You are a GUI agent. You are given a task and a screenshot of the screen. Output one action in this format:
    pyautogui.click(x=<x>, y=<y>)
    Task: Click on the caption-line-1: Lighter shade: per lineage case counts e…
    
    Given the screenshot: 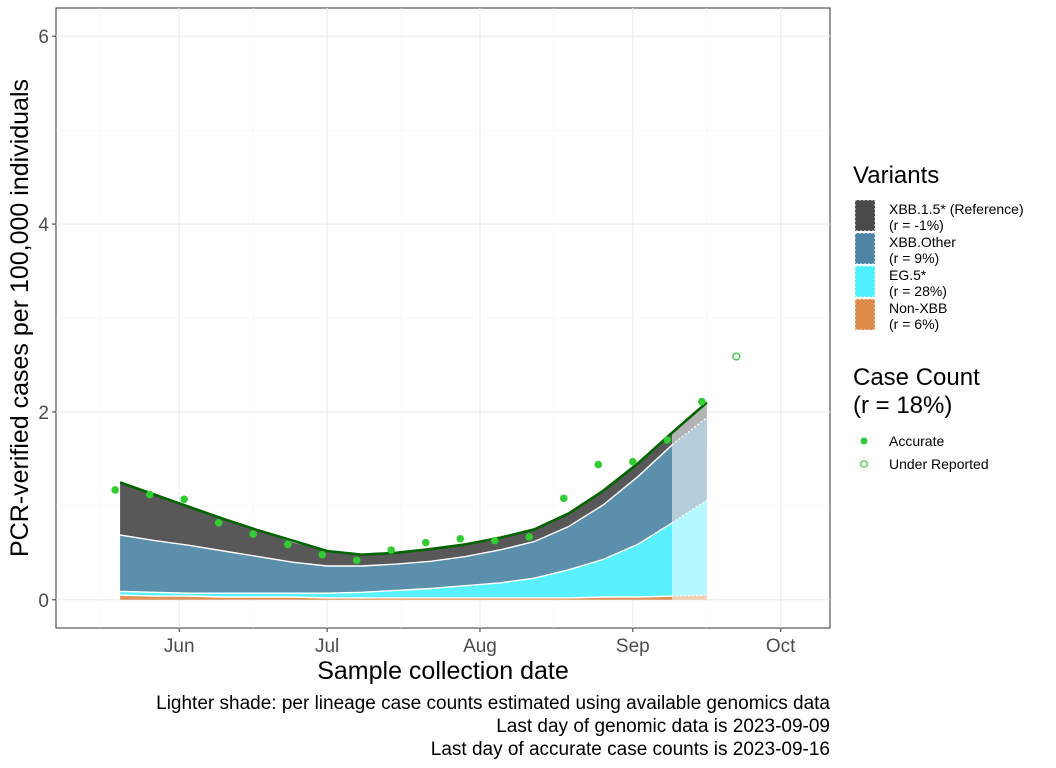 What is the action you would take?
    pyautogui.click(x=493, y=703)
    